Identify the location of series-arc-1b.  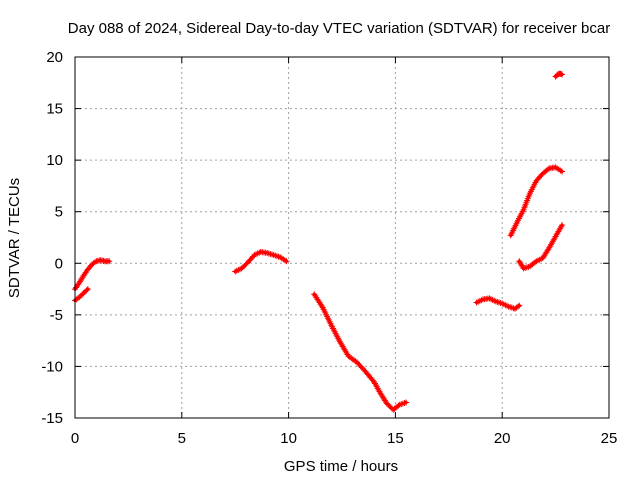
(81, 295).